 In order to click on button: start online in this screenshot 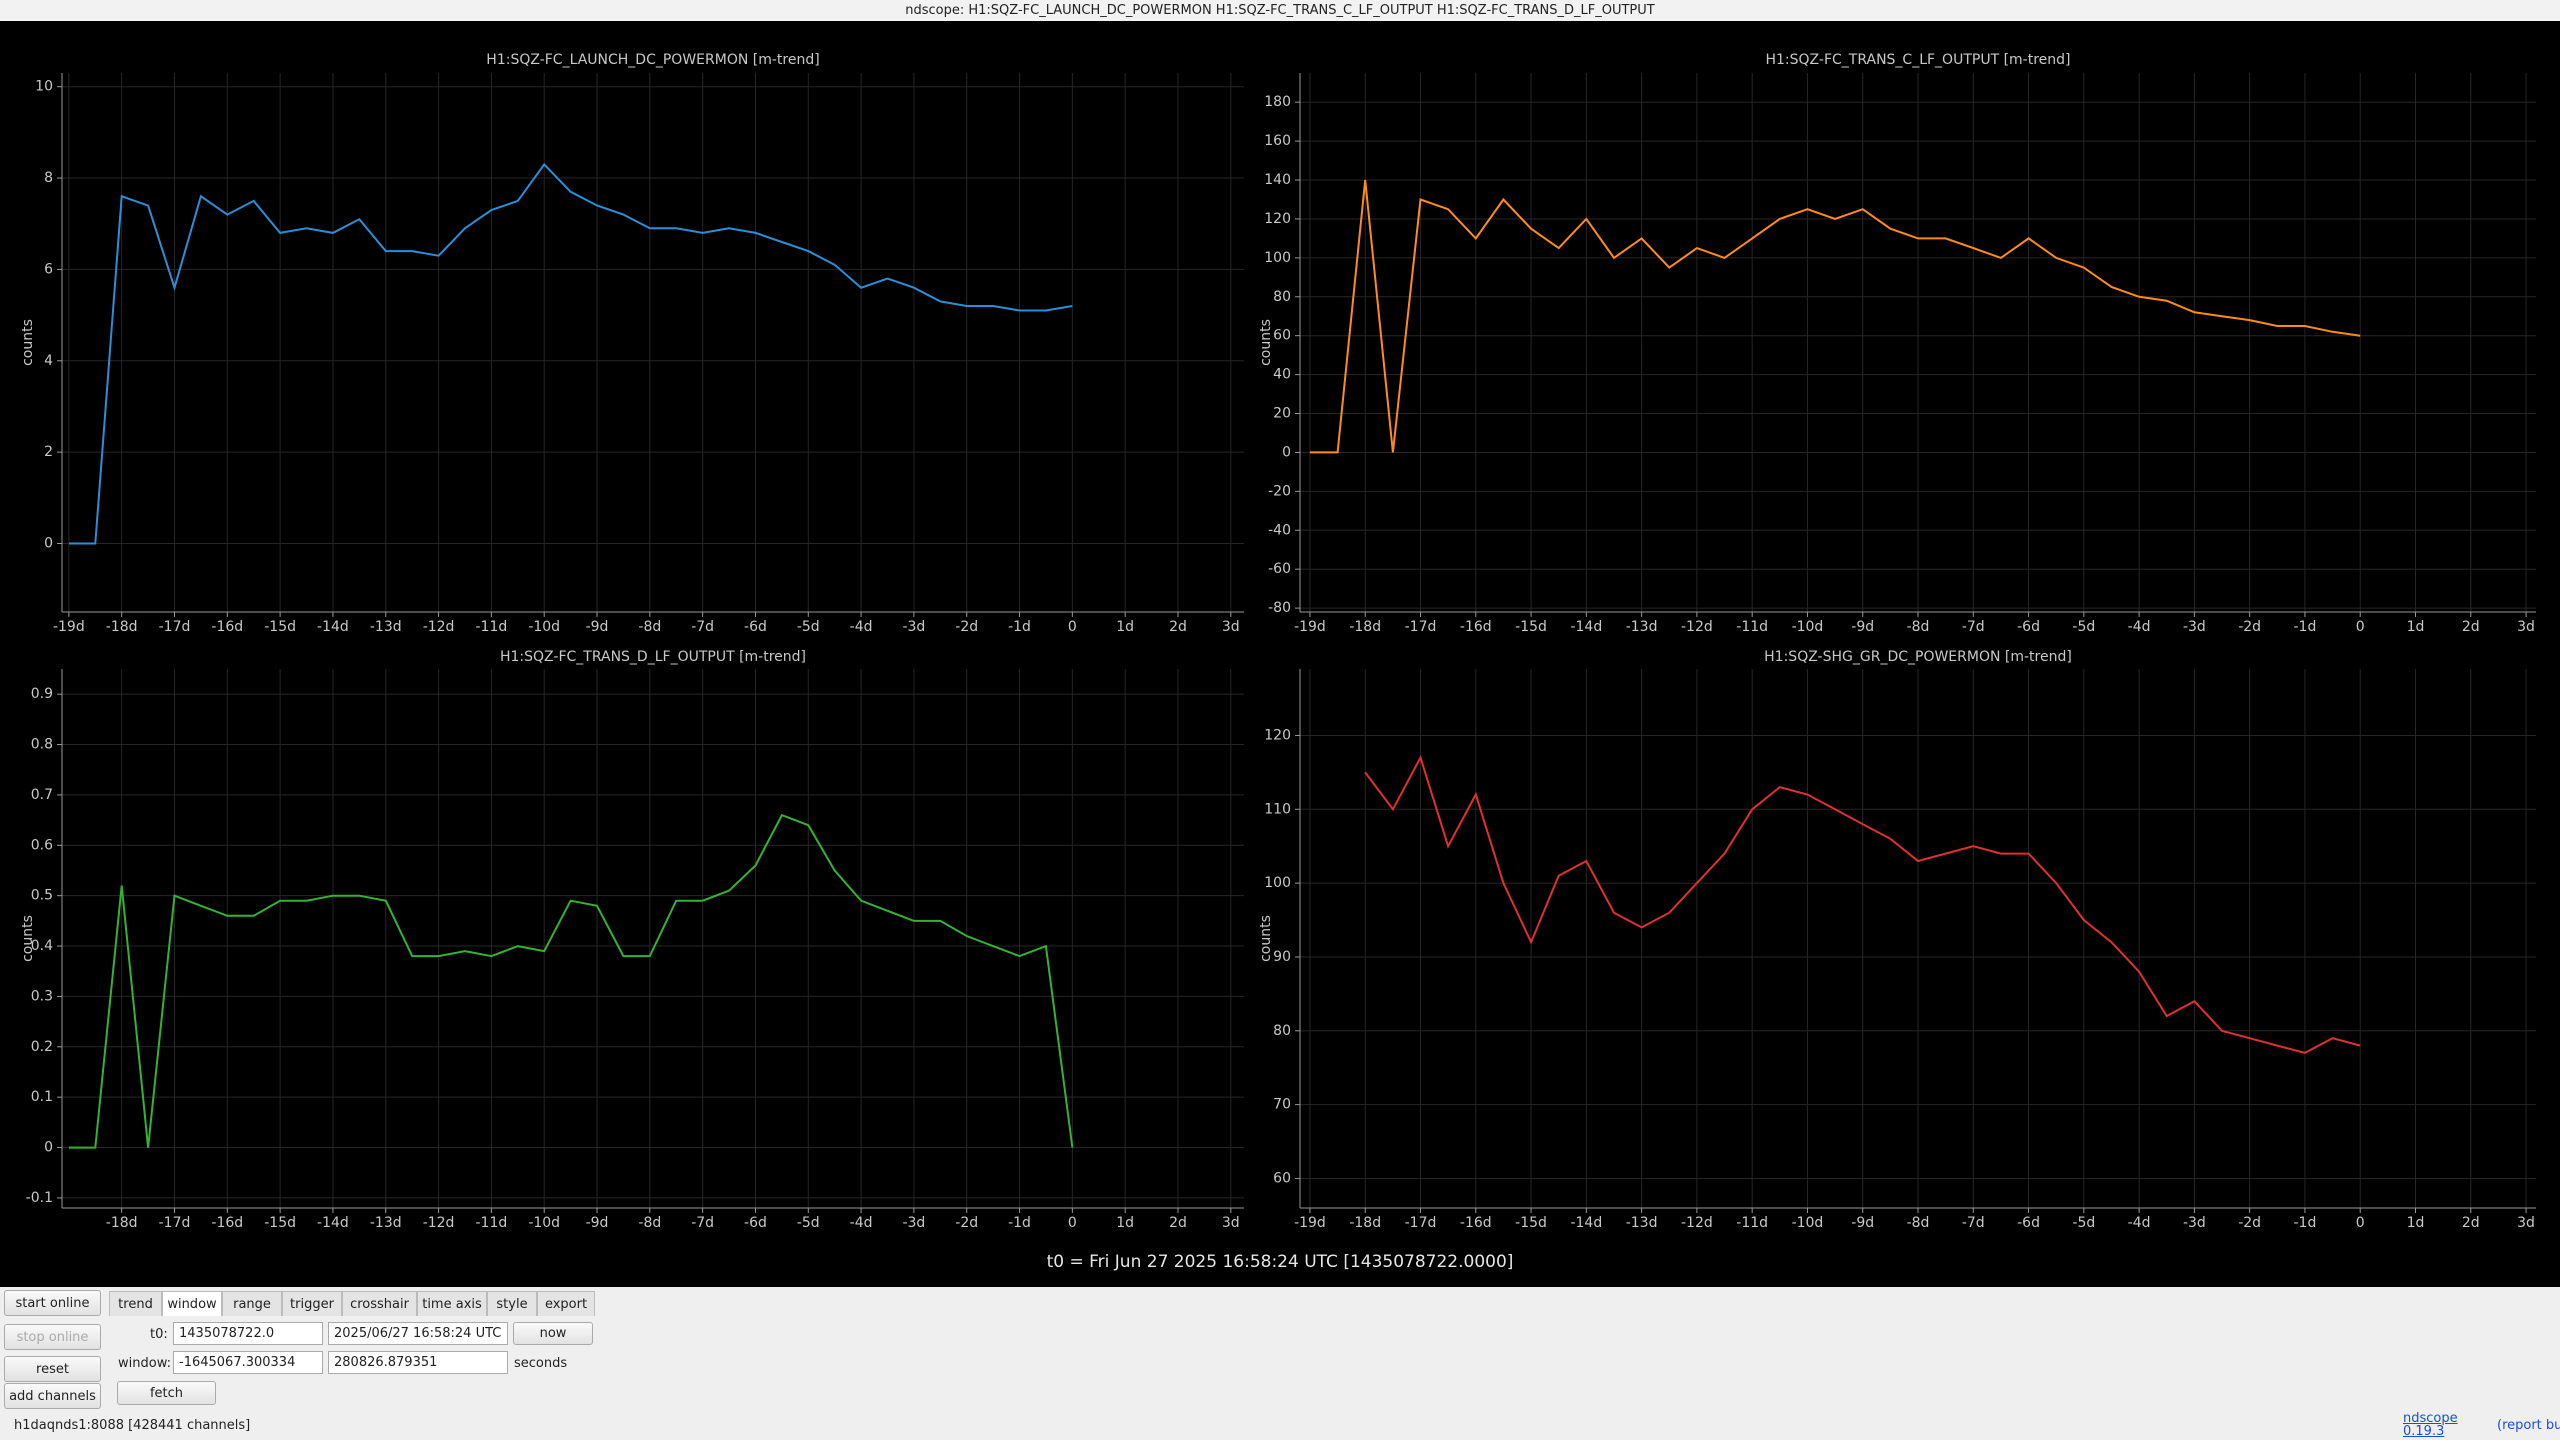, I will do `click(52, 1303)`.